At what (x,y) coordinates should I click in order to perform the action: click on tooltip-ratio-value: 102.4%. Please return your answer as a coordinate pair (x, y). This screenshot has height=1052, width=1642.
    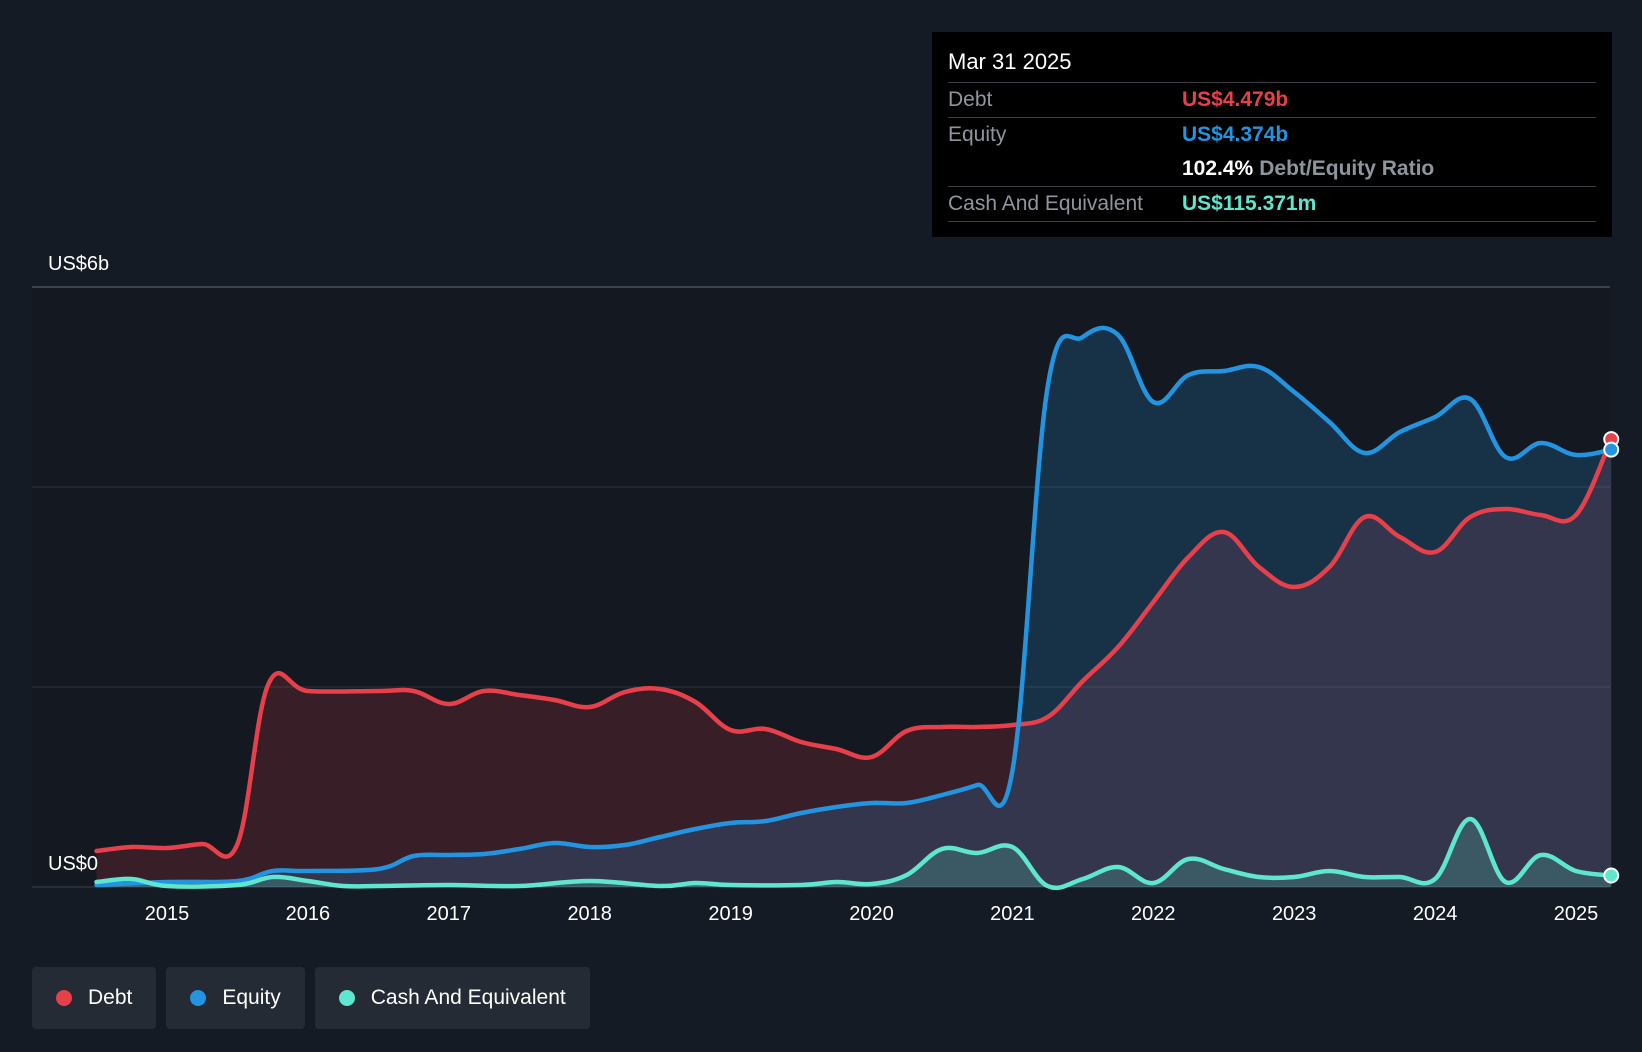
    Looking at the image, I should click on (1218, 168).